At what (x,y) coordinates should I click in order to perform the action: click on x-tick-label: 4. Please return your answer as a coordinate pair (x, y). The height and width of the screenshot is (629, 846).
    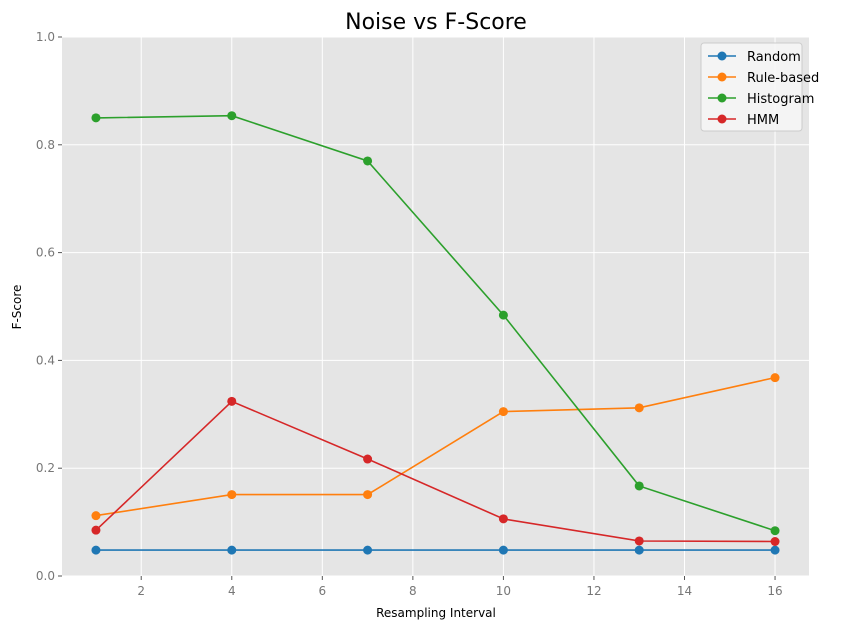
    Looking at the image, I should click on (232, 591).